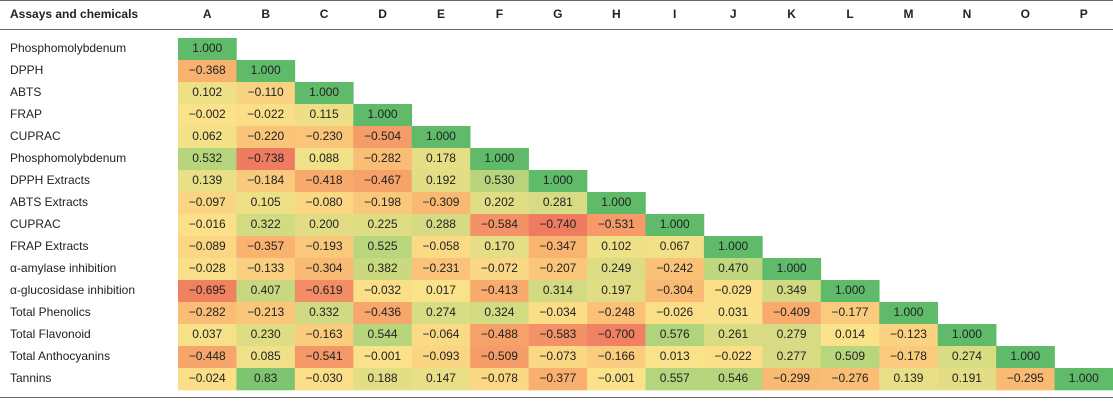 The width and height of the screenshot is (1113, 401). Describe the element at coordinates (675, 378) in the screenshot. I see `cell-value: 0.557` at that location.